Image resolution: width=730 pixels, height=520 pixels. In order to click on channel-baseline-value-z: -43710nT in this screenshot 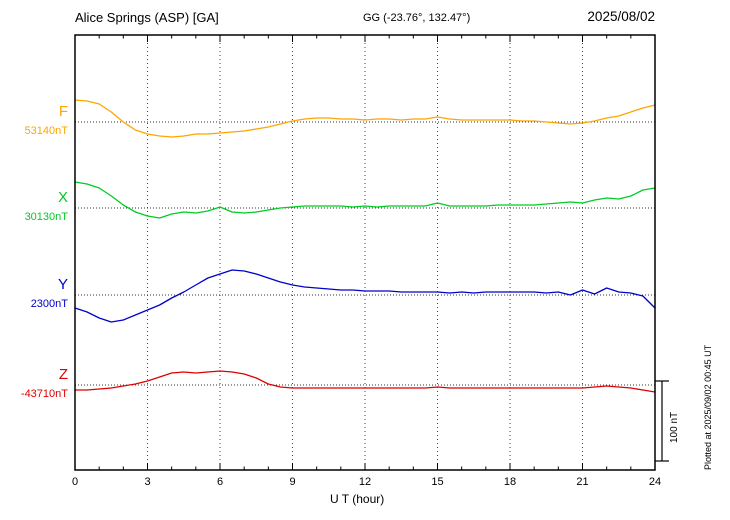, I will do `click(44, 394)`.